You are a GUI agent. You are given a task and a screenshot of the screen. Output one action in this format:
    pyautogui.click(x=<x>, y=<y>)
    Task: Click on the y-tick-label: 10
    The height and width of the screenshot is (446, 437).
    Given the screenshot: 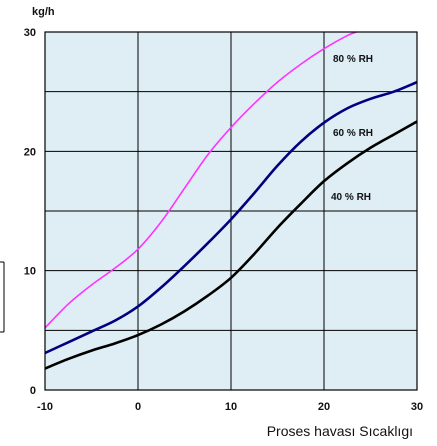 What is the action you would take?
    pyautogui.click(x=30, y=272)
    